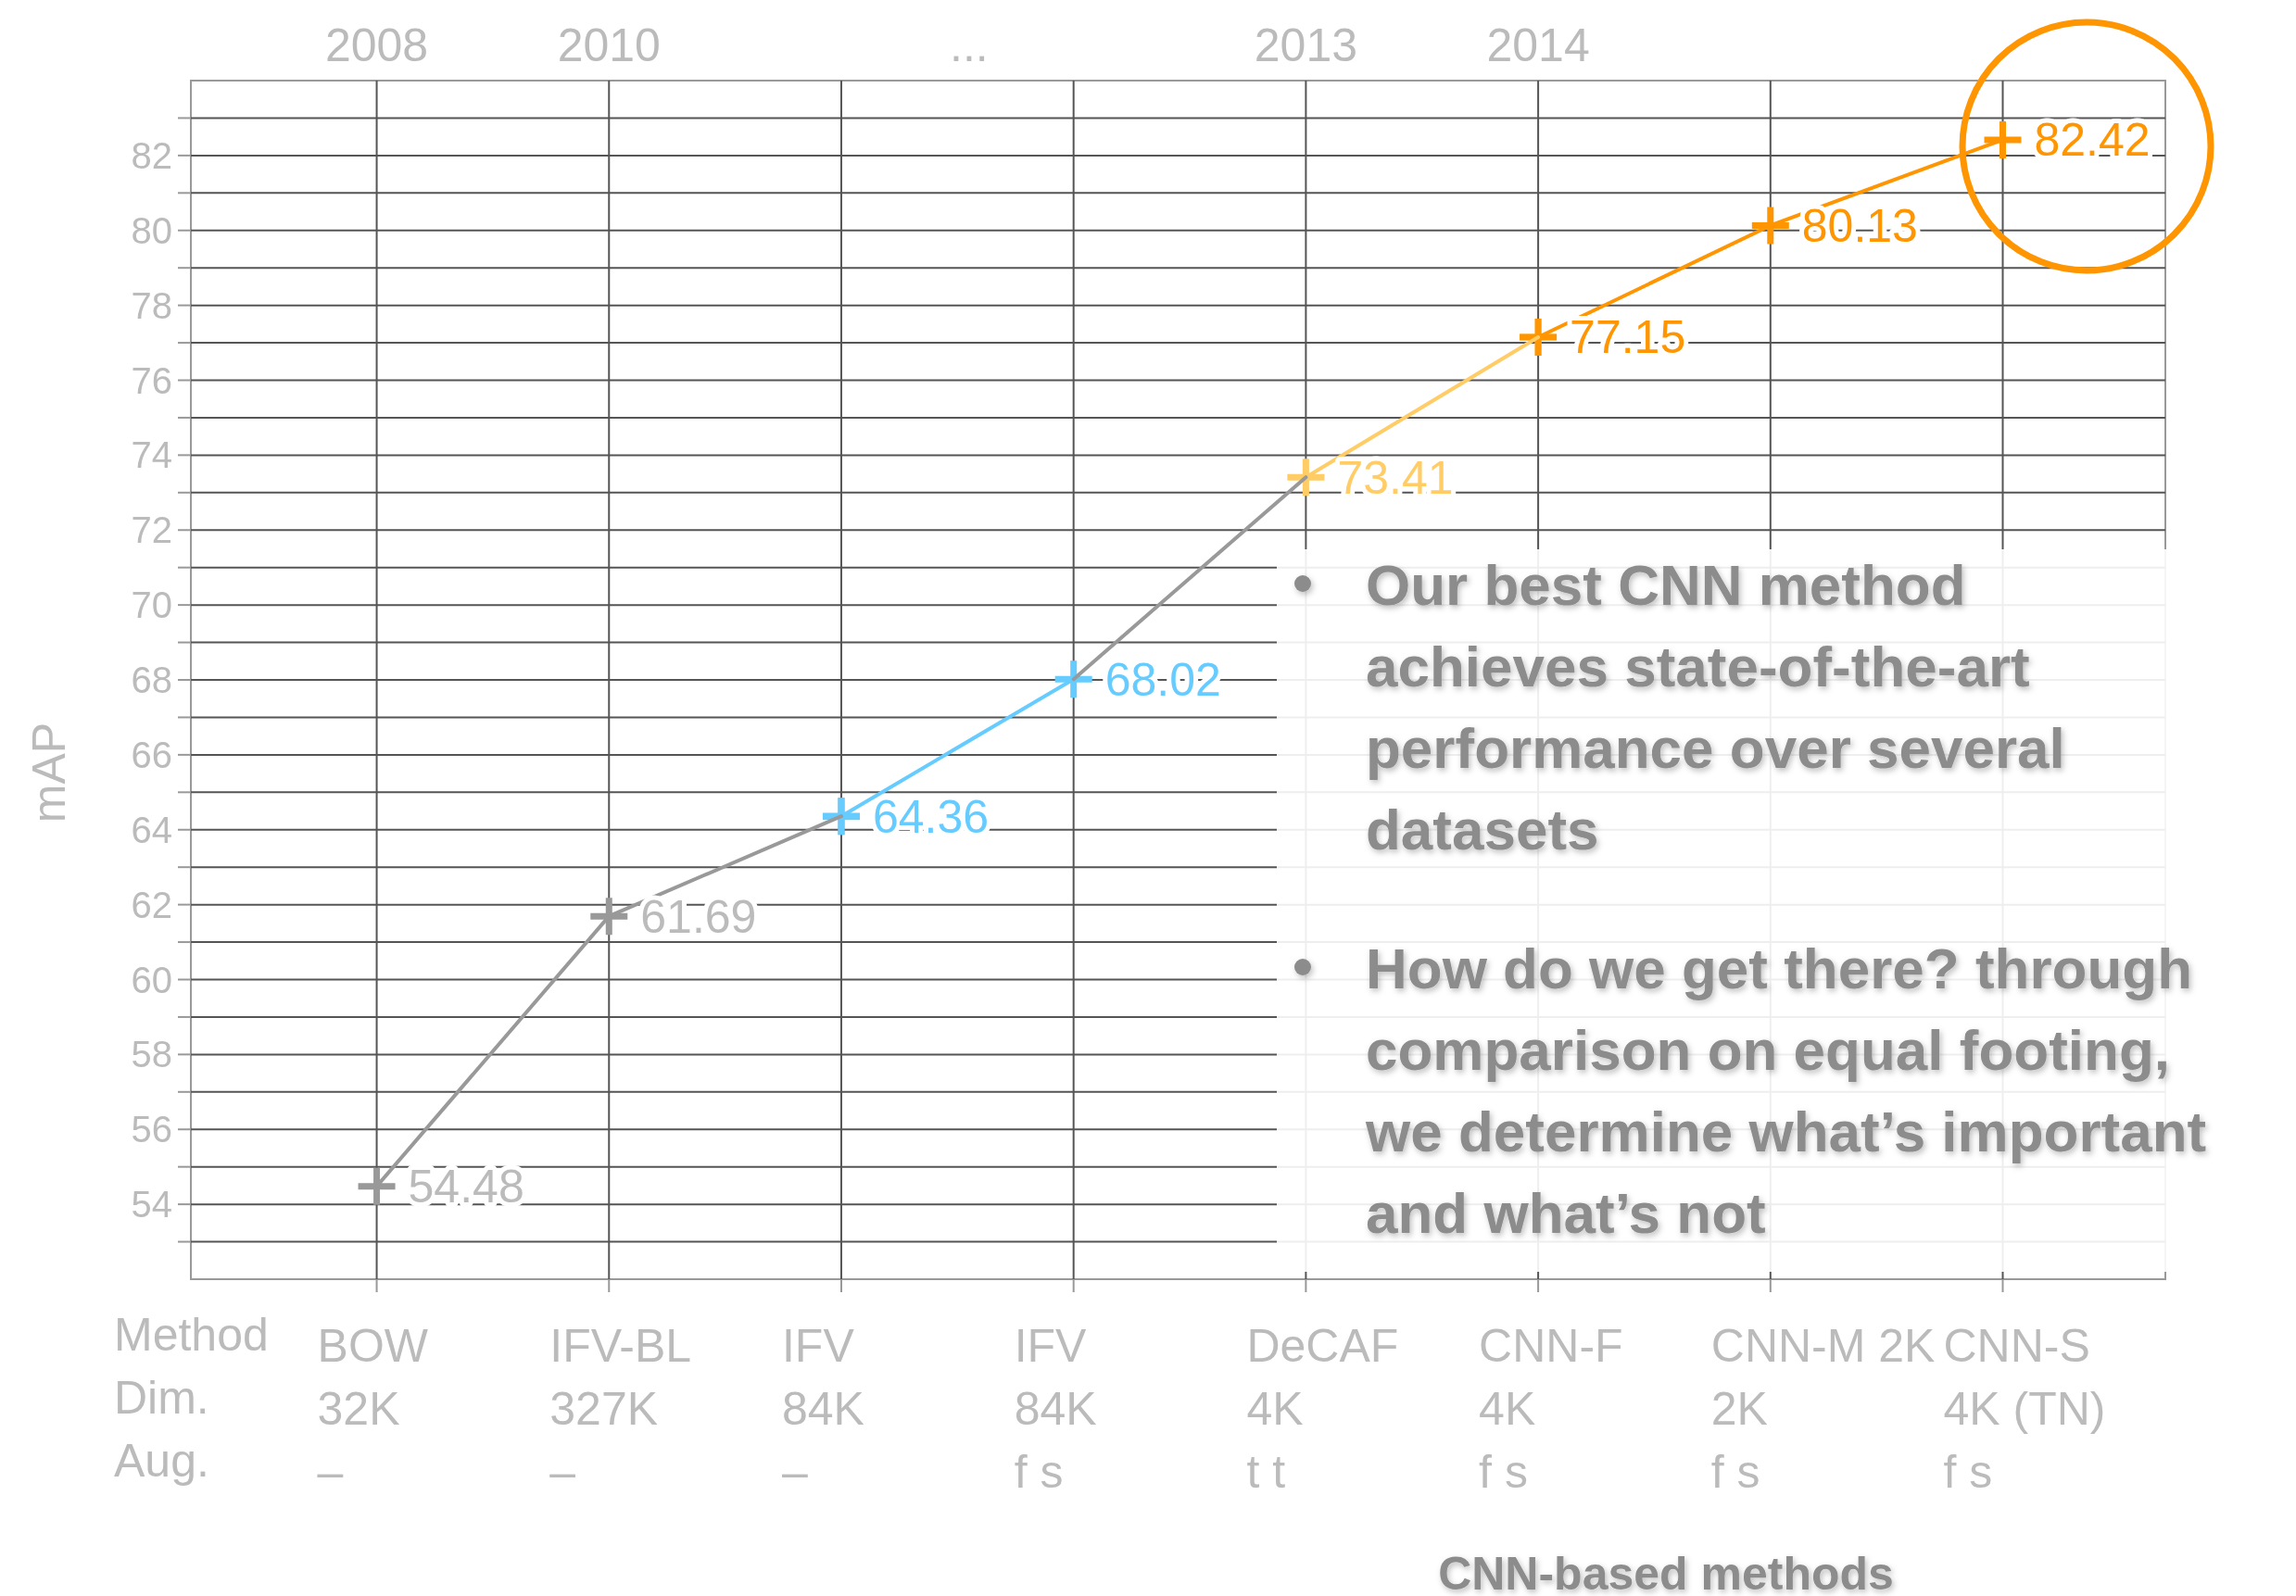 The image size is (2296, 1596). I want to click on annotation: Our best CNN method achieves state-of-the-art performance over several datasets, so click(1716, 707).